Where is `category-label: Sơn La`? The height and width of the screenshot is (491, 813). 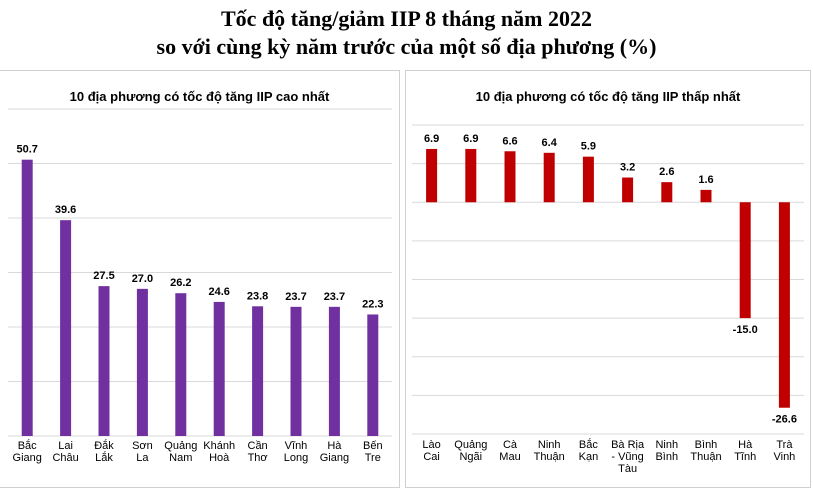 category-label: Sơn La is located at coordinates (142, 452).